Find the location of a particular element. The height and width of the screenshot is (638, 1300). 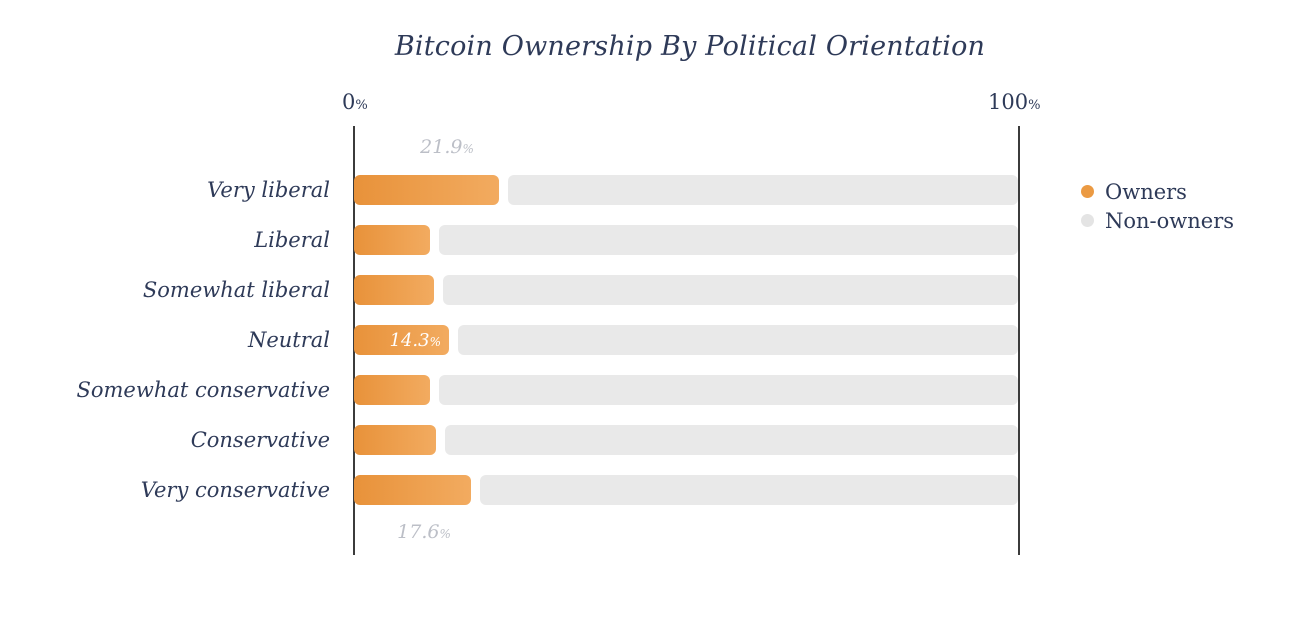

bar-row: Very conservative is located at coordinates (650, 490).